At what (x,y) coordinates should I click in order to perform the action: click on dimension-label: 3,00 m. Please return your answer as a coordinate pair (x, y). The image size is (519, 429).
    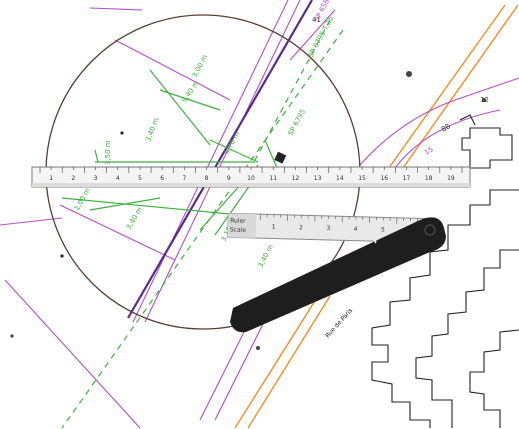
    Looking at the image, I should click on (200, 66).